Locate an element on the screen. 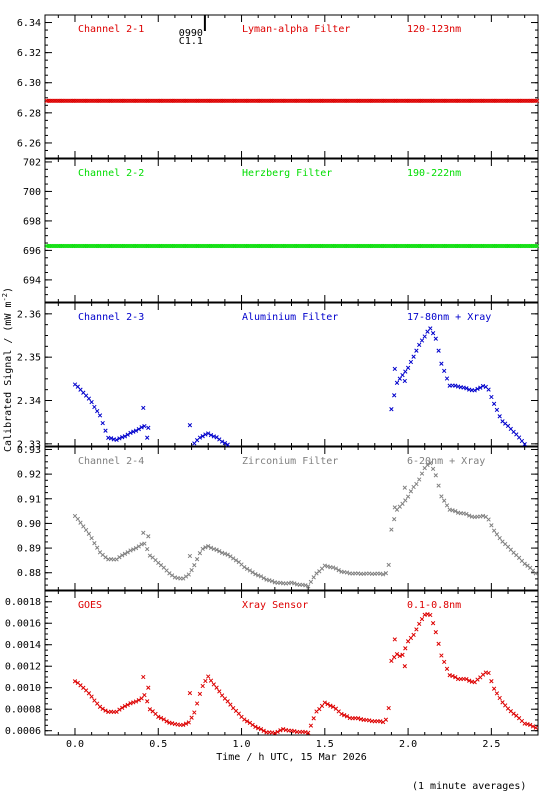  filter-label: Xray Sensor is located at coordinates (275, 605).